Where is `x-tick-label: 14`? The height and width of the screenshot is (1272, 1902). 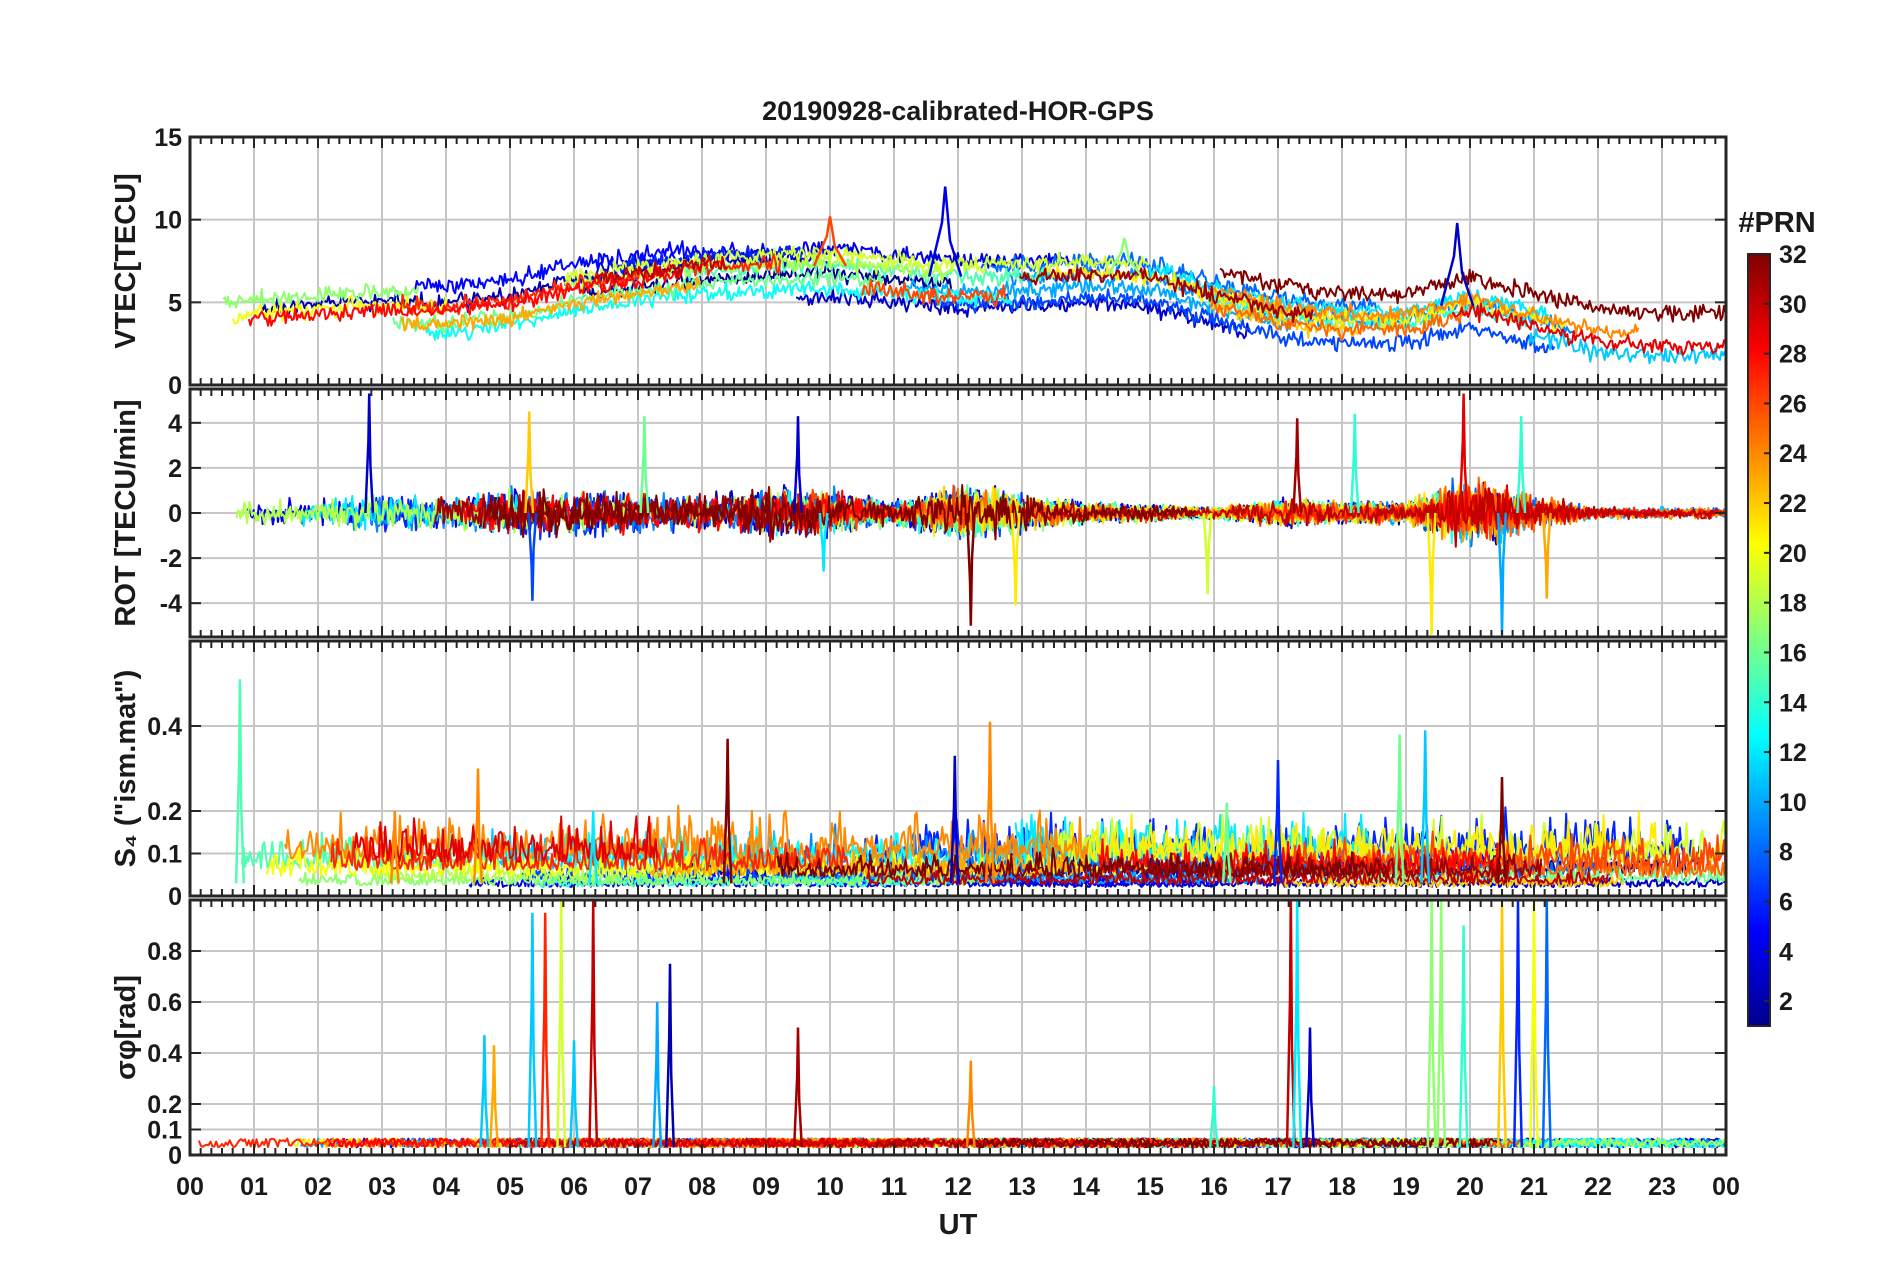
x-tick-label: 14 is located at coordinates (1086, 1187).